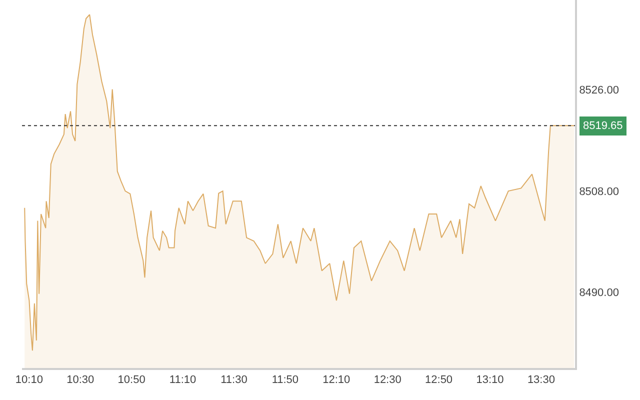 The image size is (640, 400). I want to click on x-tick-label: 10:10, so click(29, 380).